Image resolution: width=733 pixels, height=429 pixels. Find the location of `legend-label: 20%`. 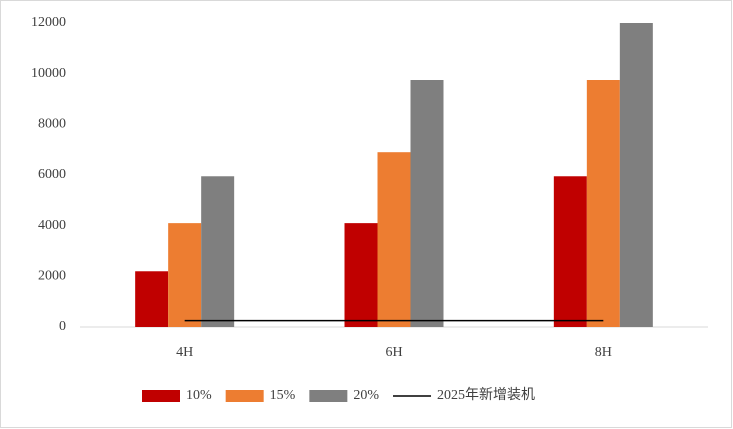

legend-label: 20% is located at coordinates (366, 395).